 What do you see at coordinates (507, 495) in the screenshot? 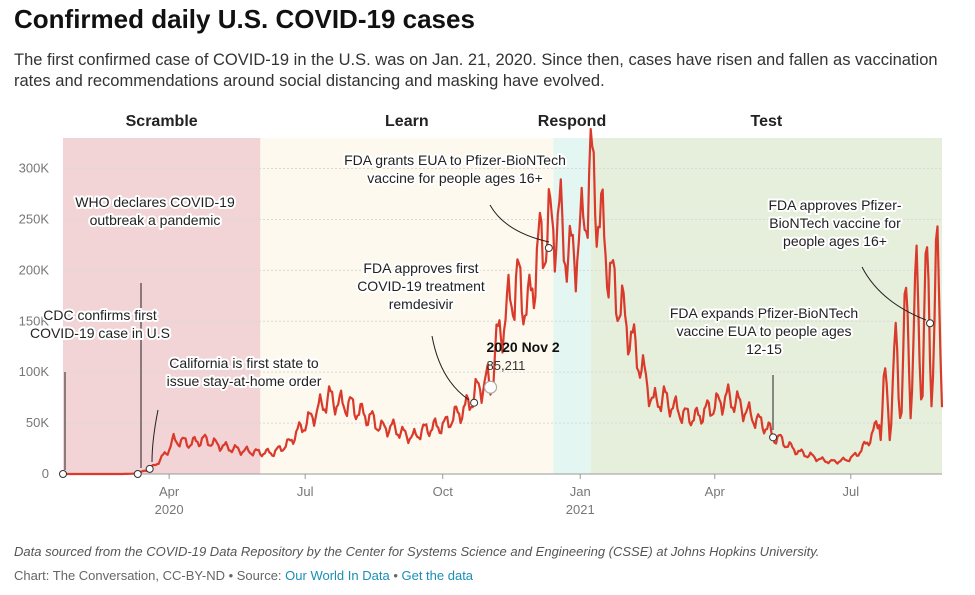
I see `x-axis-ticks: Apr 2020 Jul Oct Jan 2021 Apr Jul` at bounding box center [507, 495].